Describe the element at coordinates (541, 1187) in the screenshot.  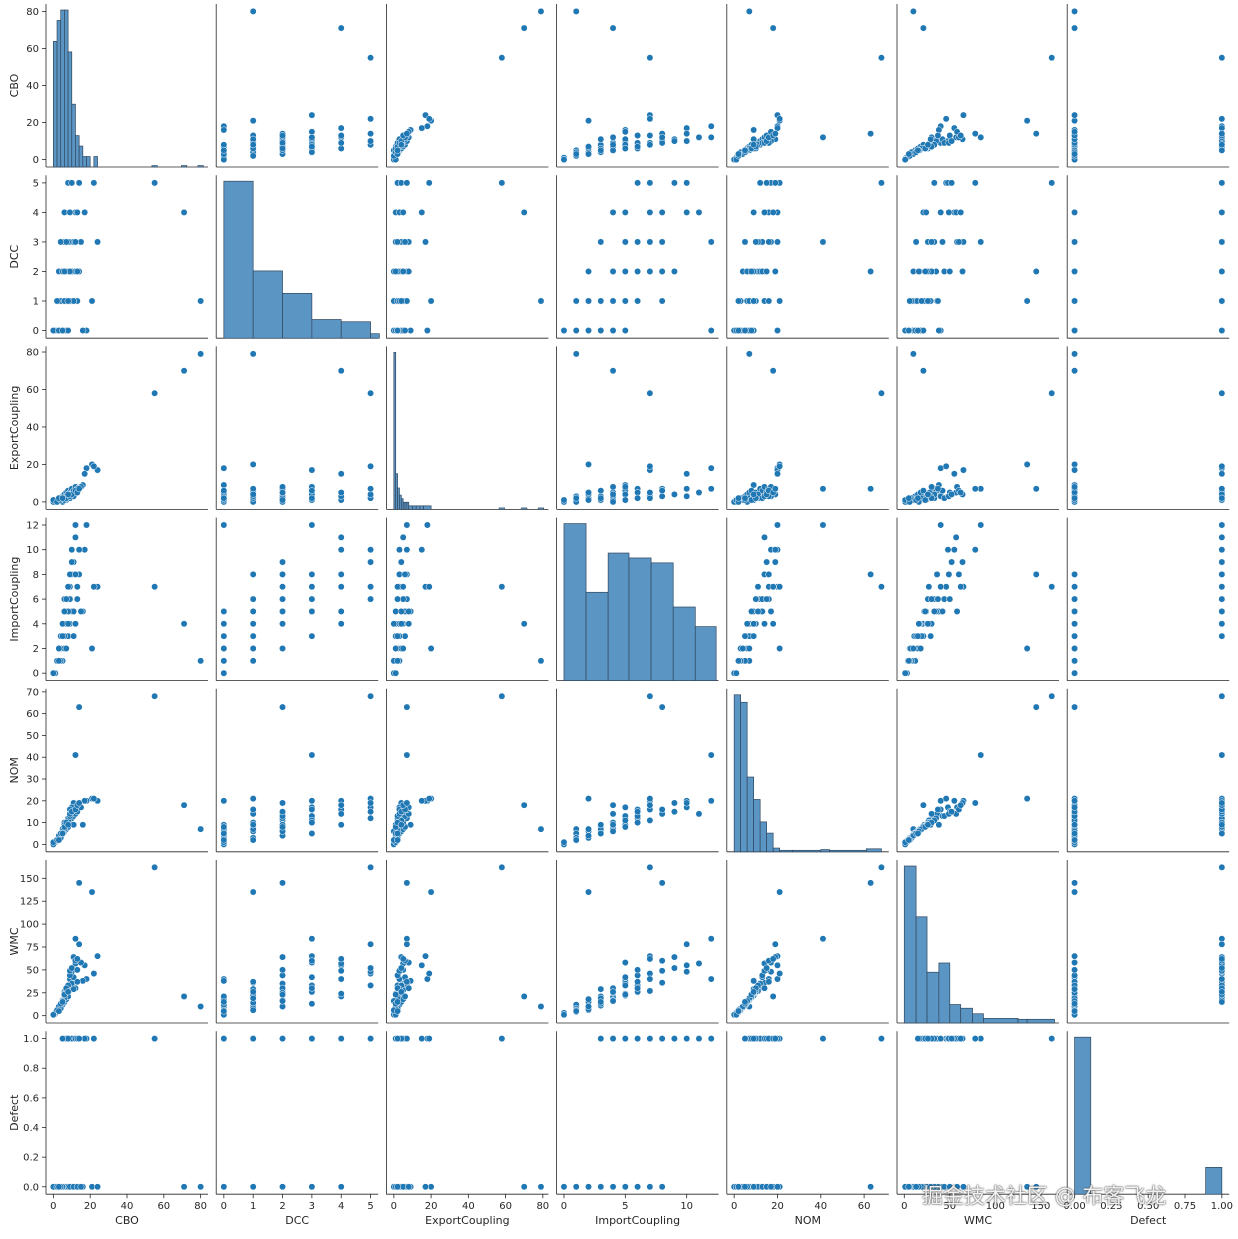
I see `scatter-point-exportcoupling-vs-defect` at that location.